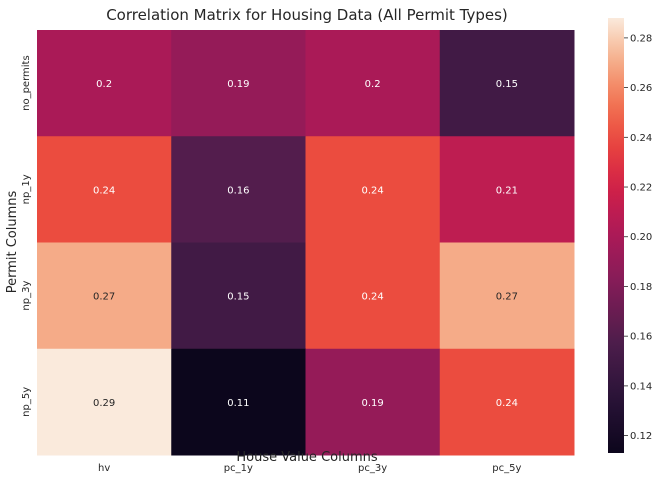  I want to click on cell-value-label: 0.21, so click(507, 190).